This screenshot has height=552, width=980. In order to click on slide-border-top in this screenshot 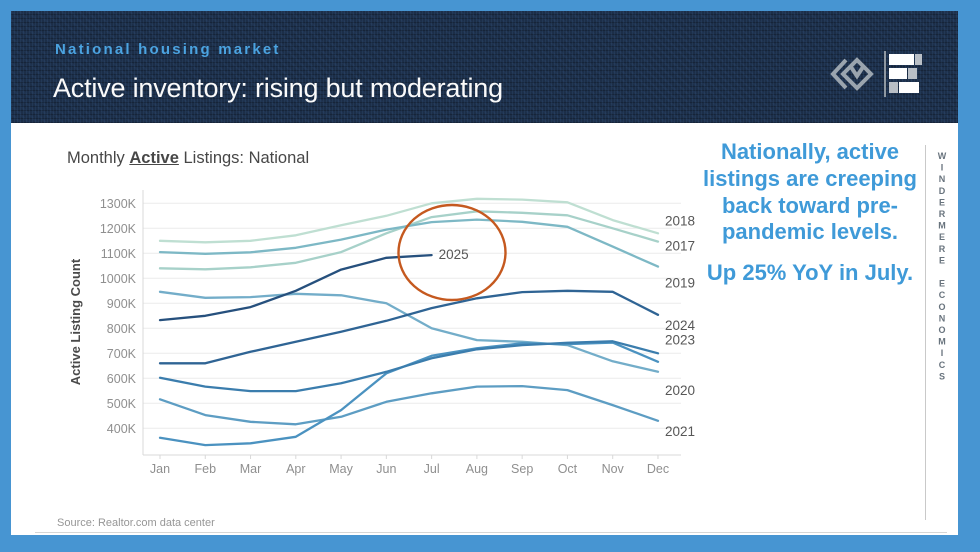, I will do `click(490, 5)`.